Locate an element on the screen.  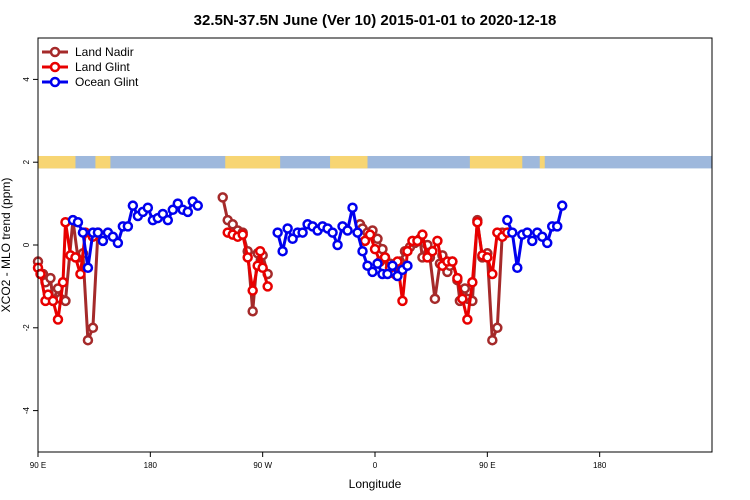
y-tick-label: 4 is located at coordinates (26, 79).